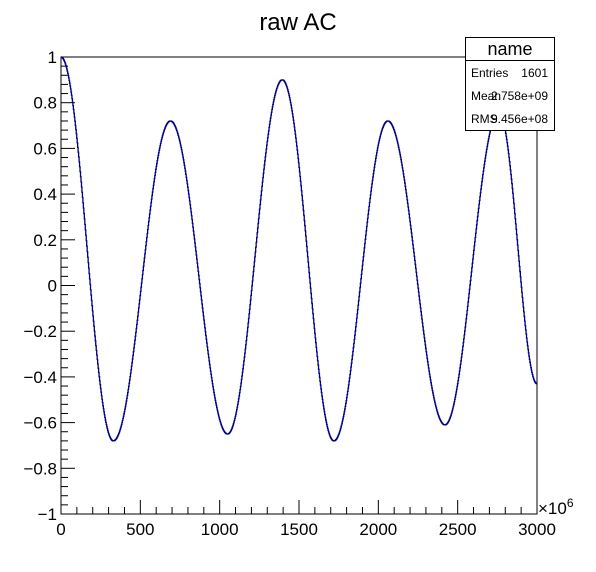 This screenshot has height=572, width=596. What do you see at coordinates (45, 194) in the screenshot?
I see `y-tick-label: 0.4` at bounding box center [45, 194].